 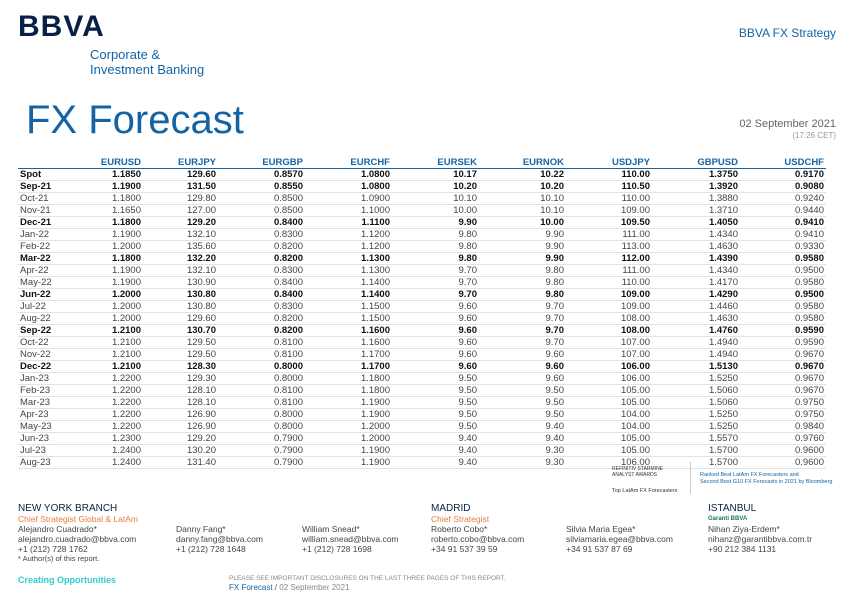 I want to click on row-label: Aug-23, so click(x=49, y=462).